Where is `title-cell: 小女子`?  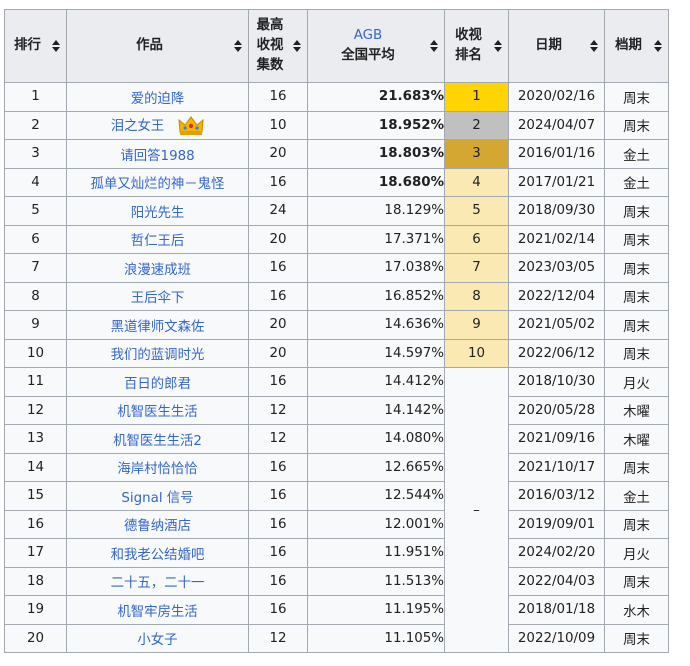
title-cell: 小女子 is located at coordinates (157, 638).